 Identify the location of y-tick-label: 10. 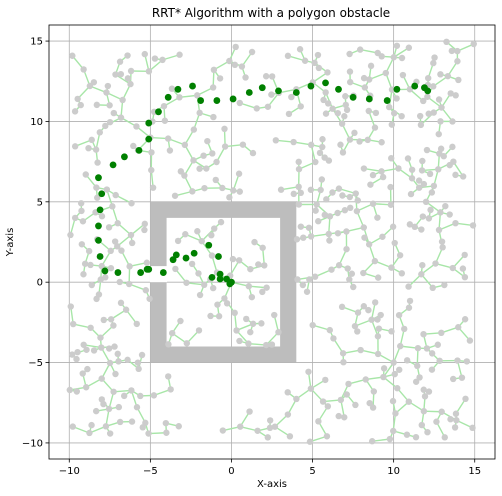
(36, 122).